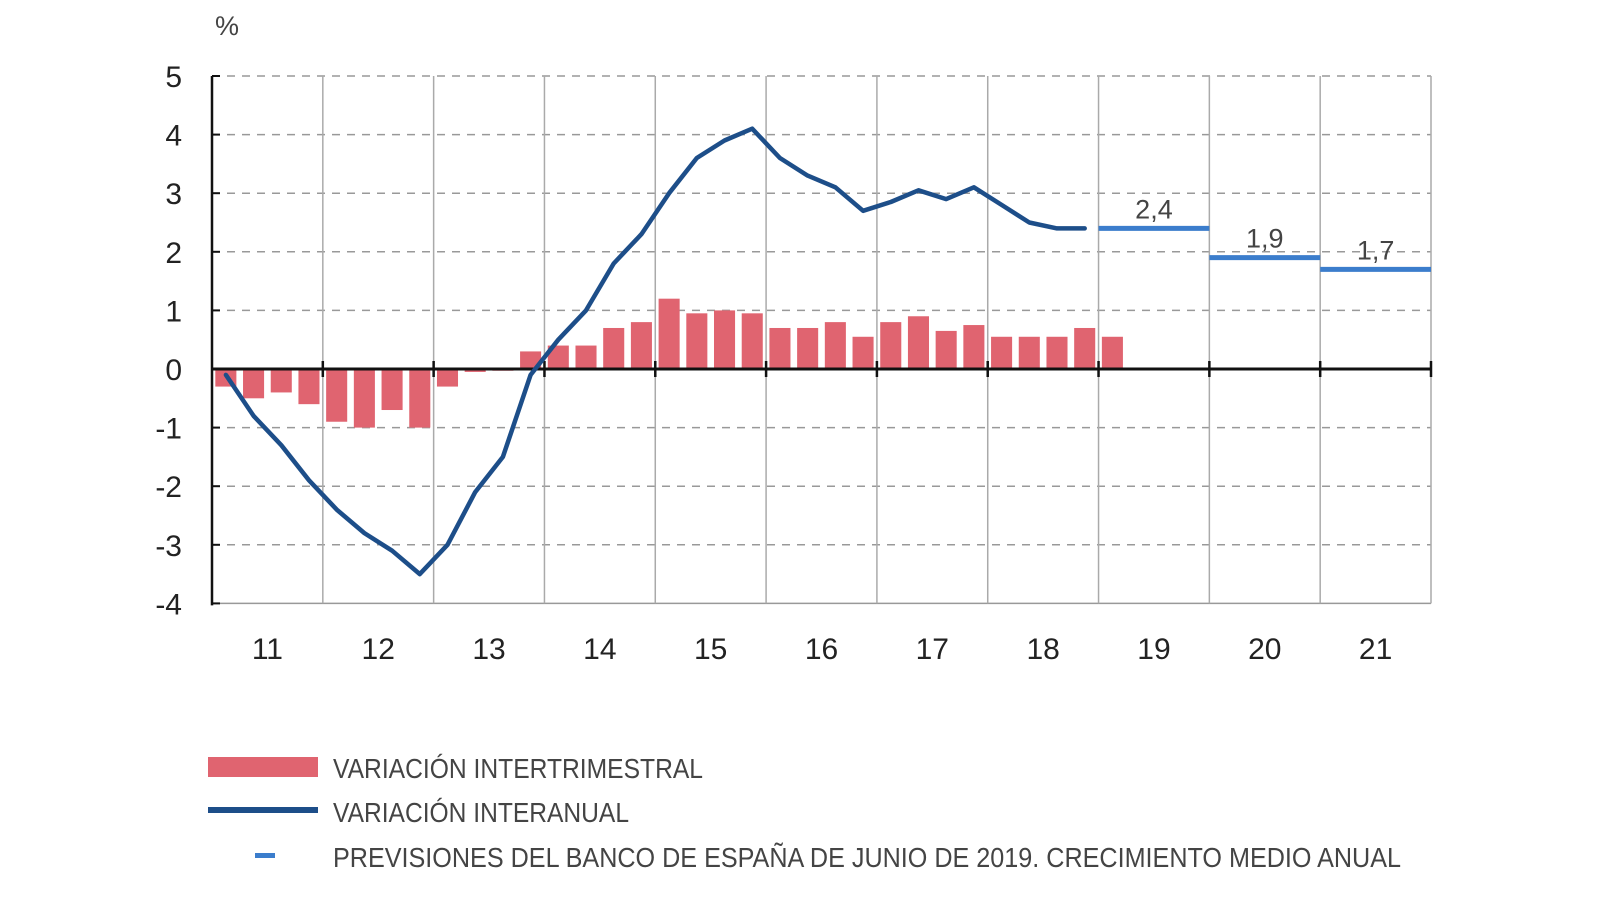 This screenshot has height=900, width=1600. I want to click on x-tick-label: 18, so click(1042, 649).